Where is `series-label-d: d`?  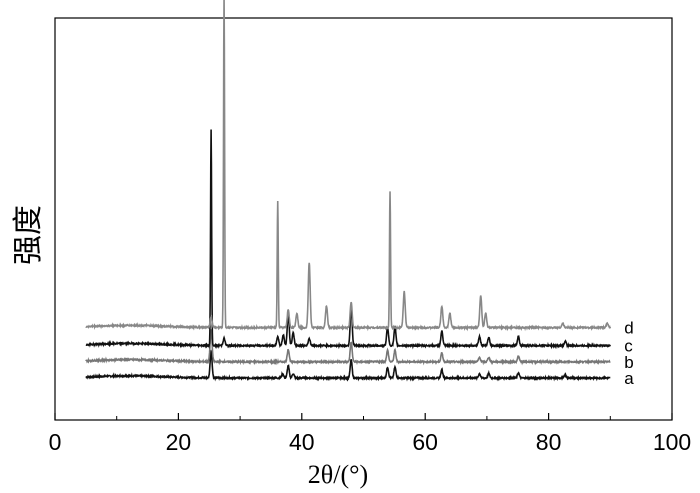
series-label-d: d is located at coordinates (628, 328).